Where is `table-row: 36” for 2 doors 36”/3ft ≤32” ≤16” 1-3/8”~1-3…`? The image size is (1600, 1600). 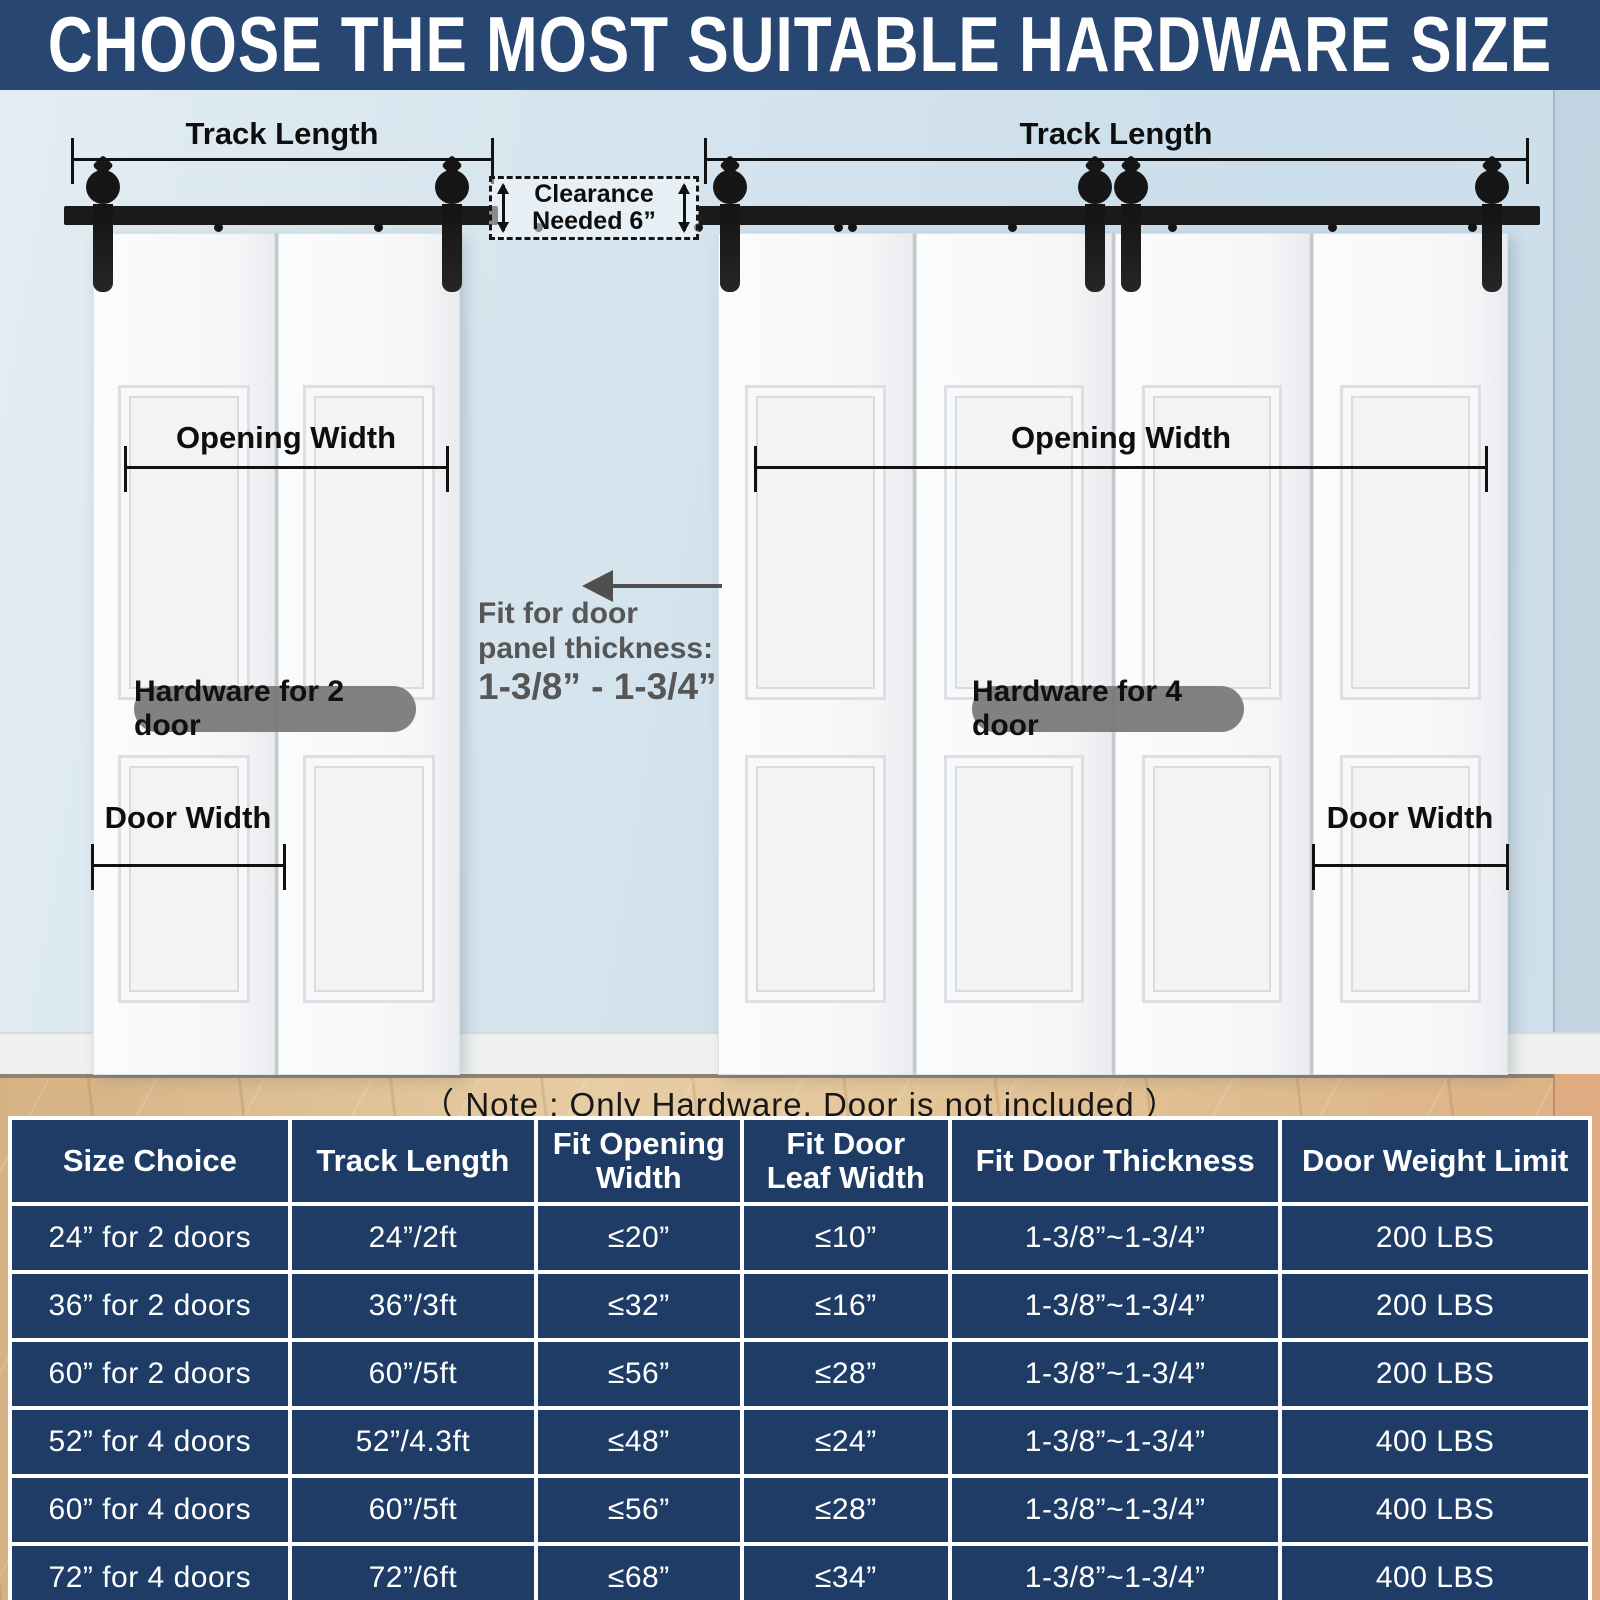 table-row: 36” for 2 doors 36”/3ft ≤32” ≤16” 1-3/8”~1-3… is located at coordinates (800, 1306).